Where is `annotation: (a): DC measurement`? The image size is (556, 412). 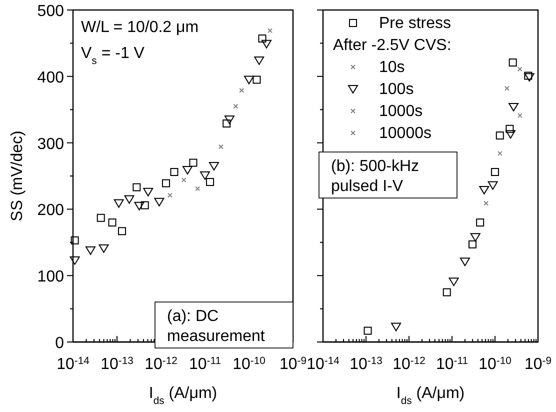
annotation: (a): DC measurement is located at coordinates (216, 326).